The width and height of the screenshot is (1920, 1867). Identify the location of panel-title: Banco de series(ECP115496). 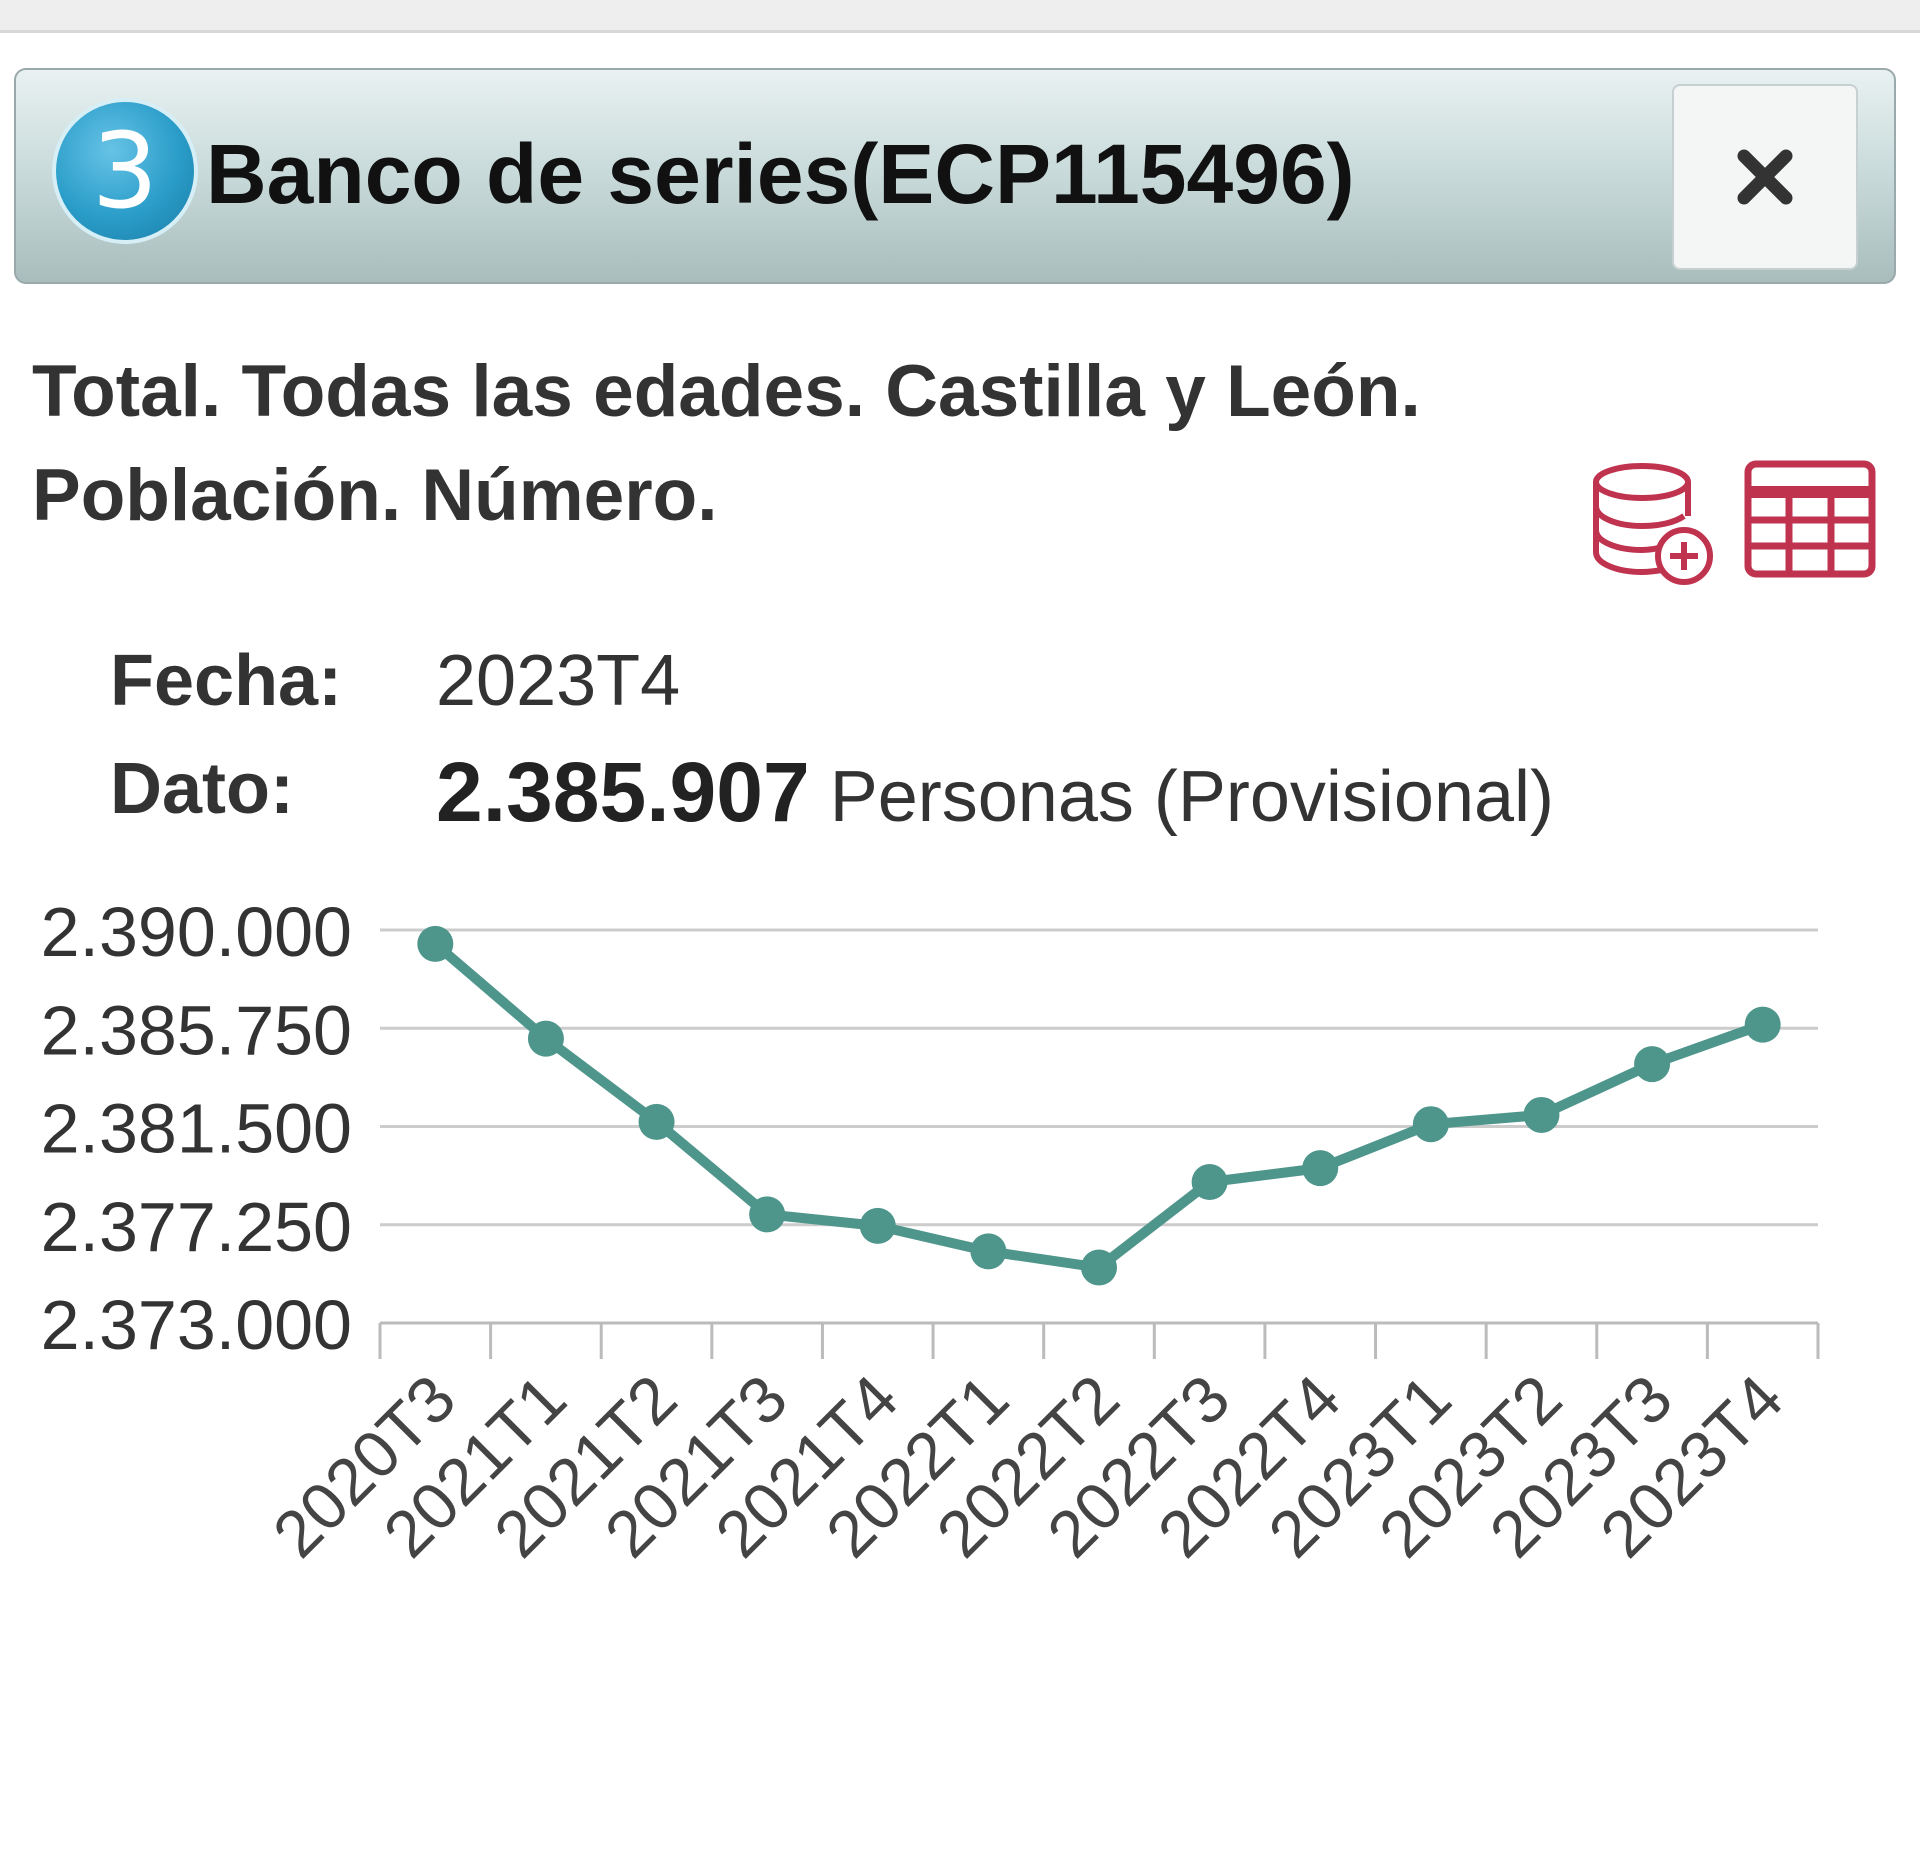
(780, 174).